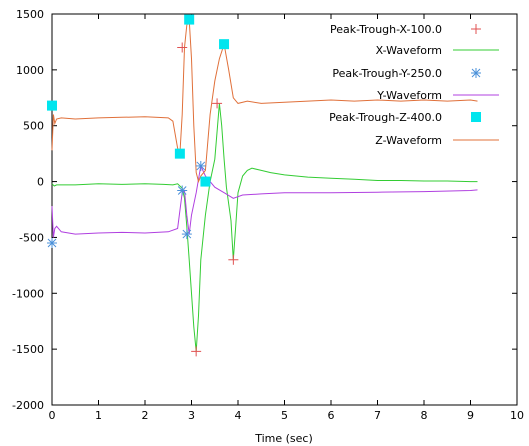 The height and width of the screenshot is (446, 529). What do you see at coordinates (470, 415) in the screenshot?
I see `x-tick-label: 9` at bounding box center [470, 415].